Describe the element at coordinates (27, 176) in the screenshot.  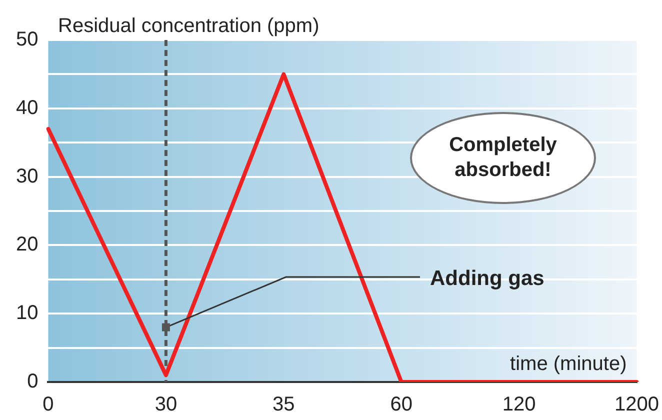
I see `y-tick-label: 30` at that location.